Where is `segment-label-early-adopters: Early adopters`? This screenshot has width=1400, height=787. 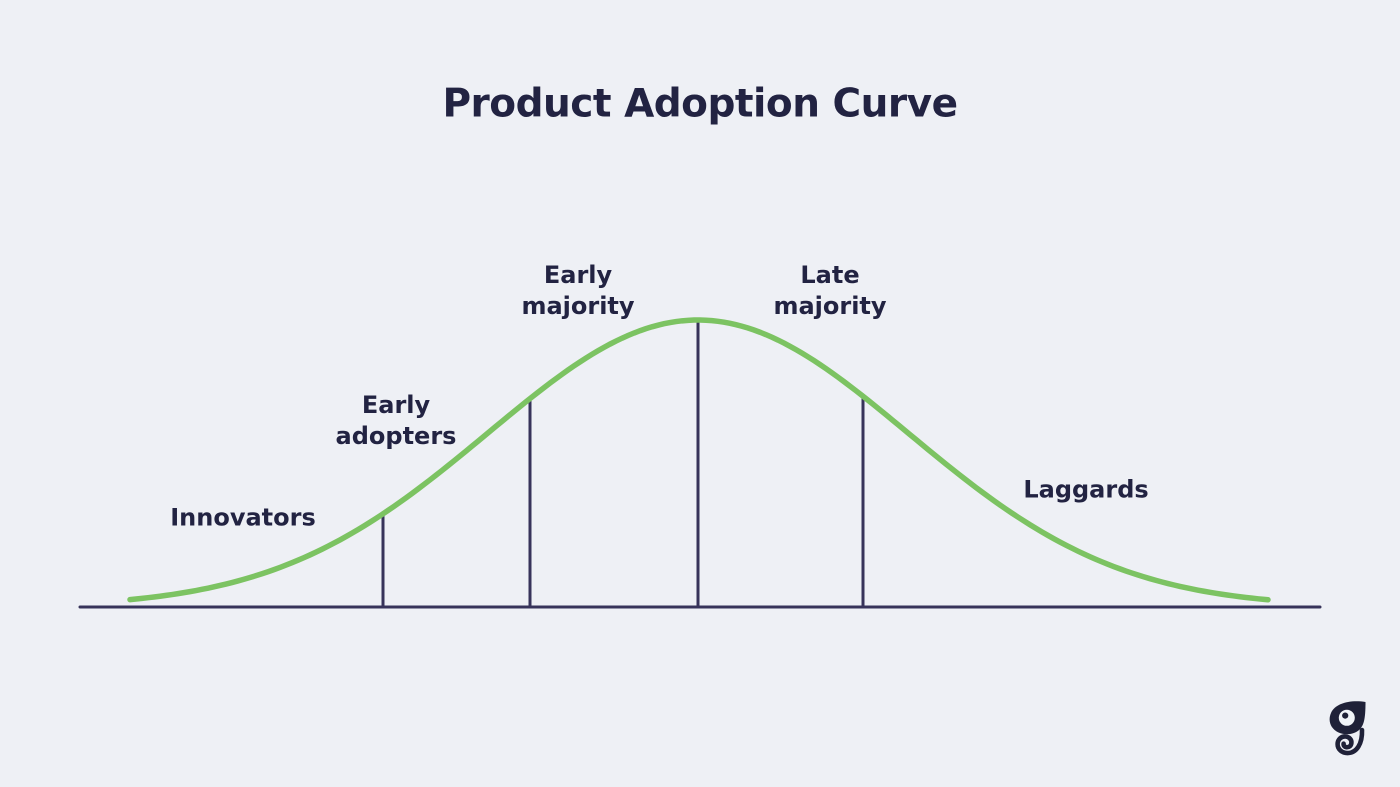
segment-label-early-adopters: Early adopters is located at coordinates (396, 420).